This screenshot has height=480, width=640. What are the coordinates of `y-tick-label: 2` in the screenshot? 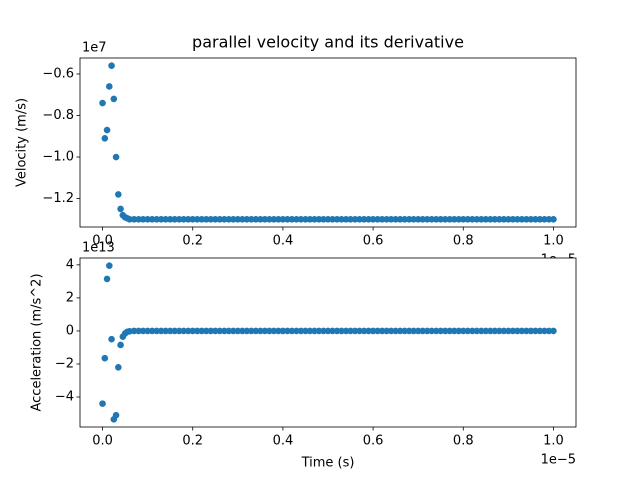 It's located at (70, 297).